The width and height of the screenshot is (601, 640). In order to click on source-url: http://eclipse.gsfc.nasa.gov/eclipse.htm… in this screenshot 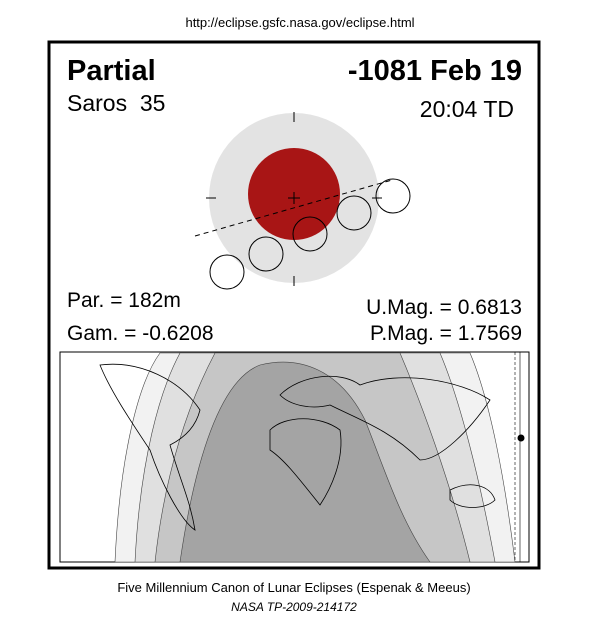, I will do `click(299, 22)`.